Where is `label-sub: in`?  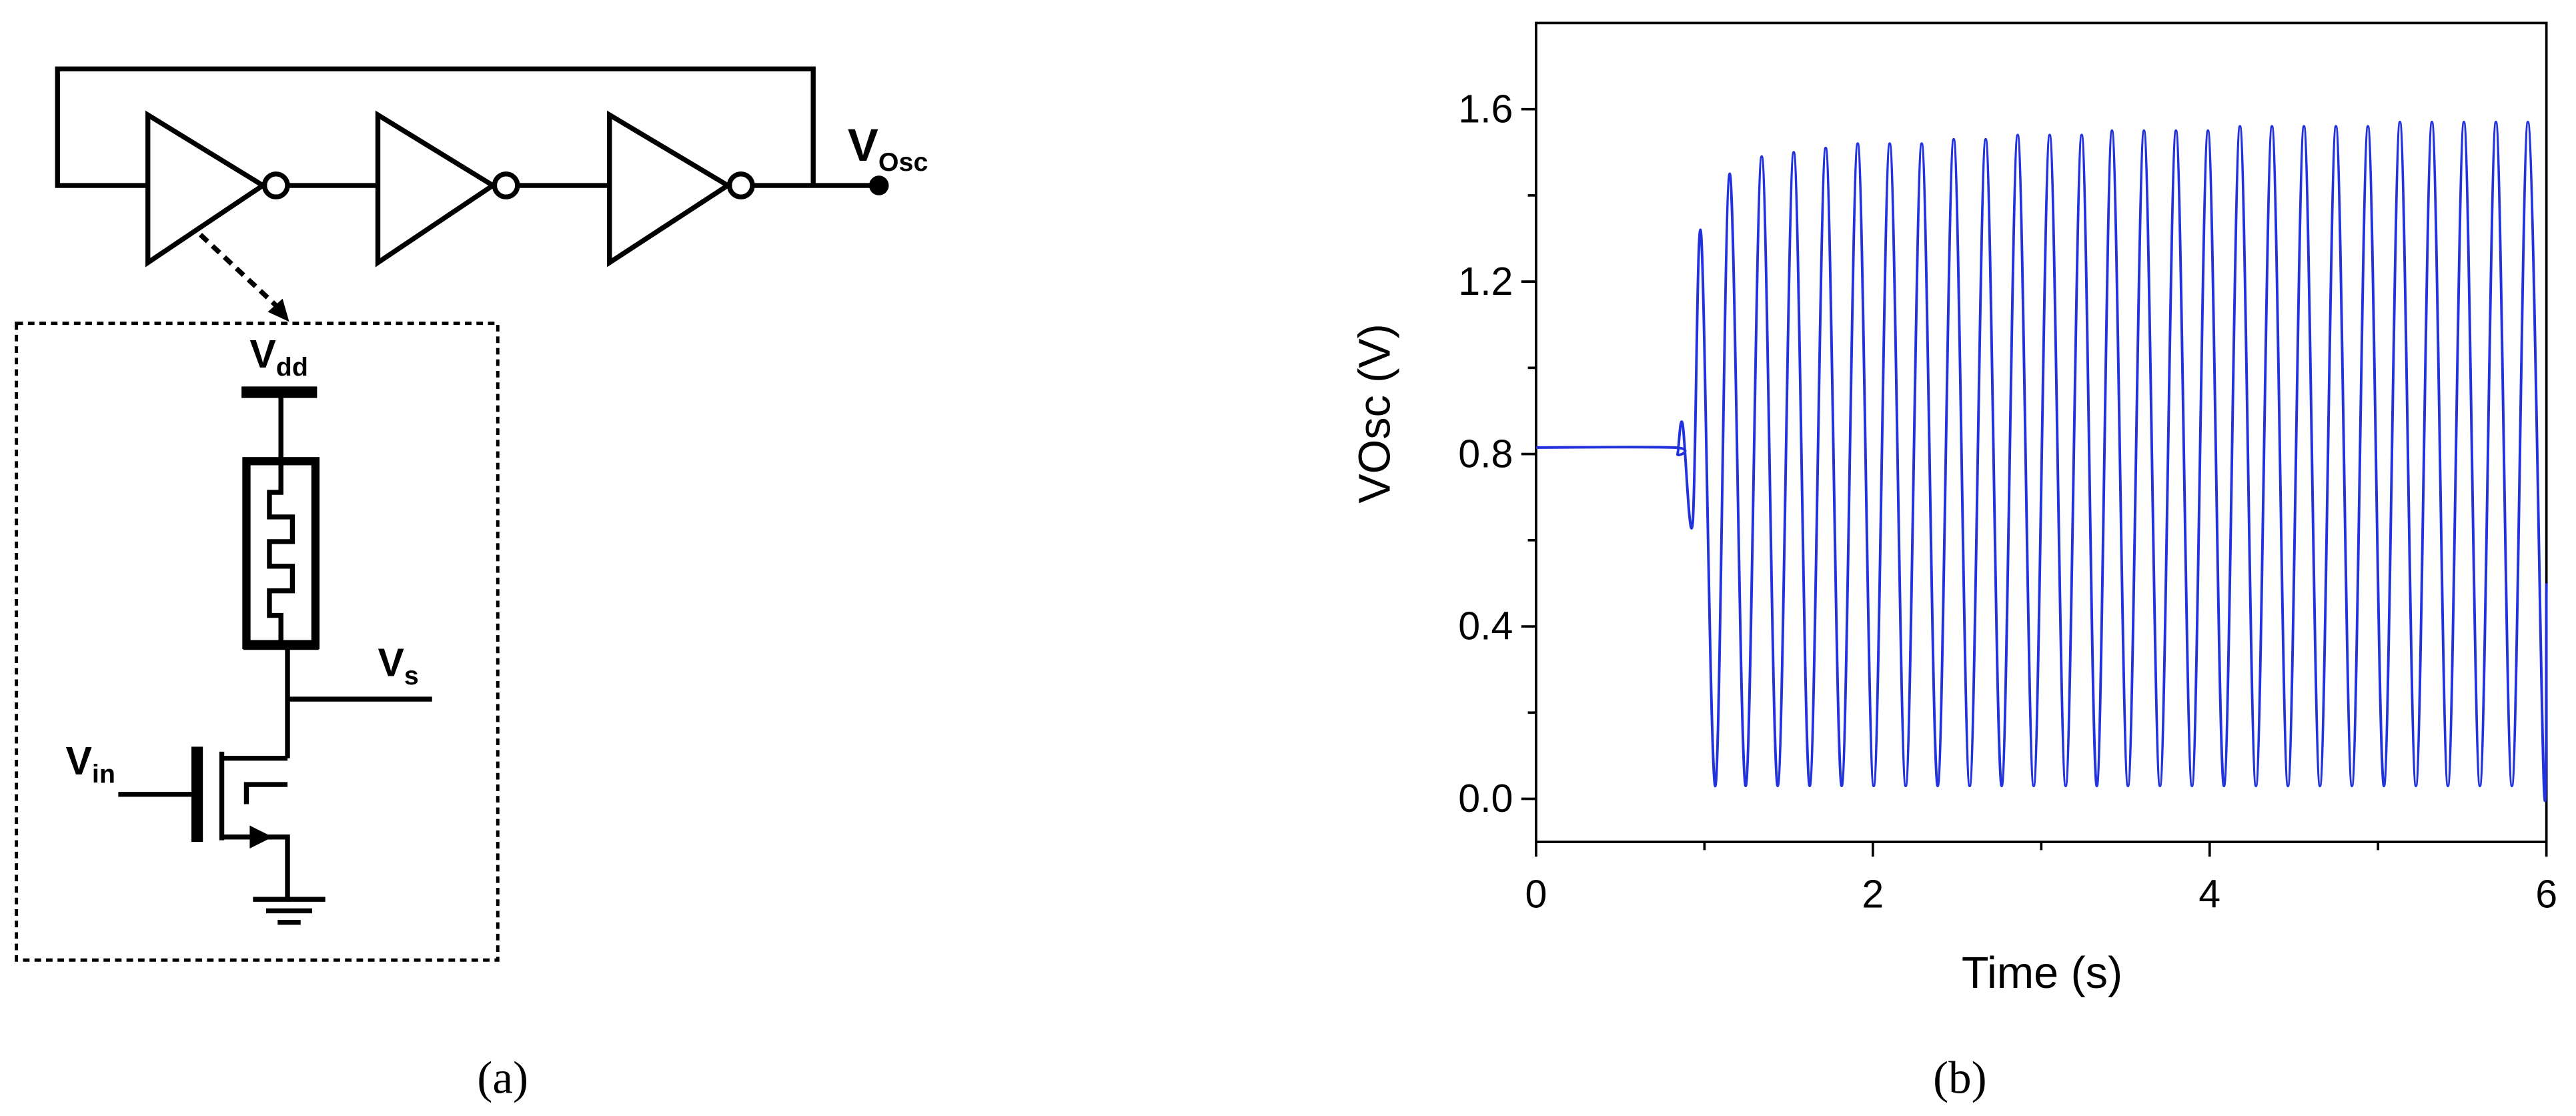 label-sub: in is located at coordinates (103, 775).